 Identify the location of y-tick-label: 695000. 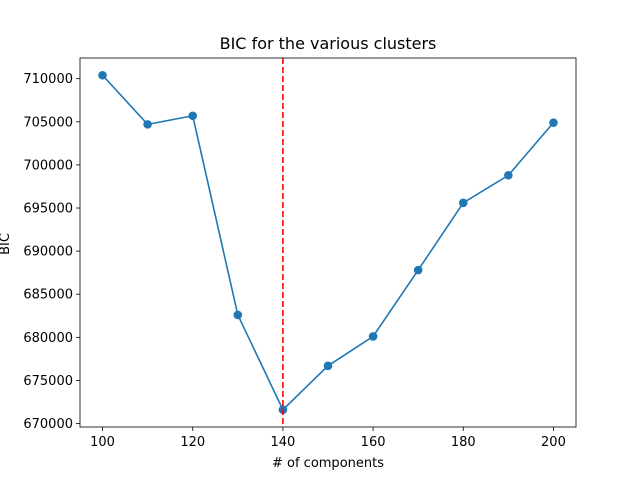
(48, 209).